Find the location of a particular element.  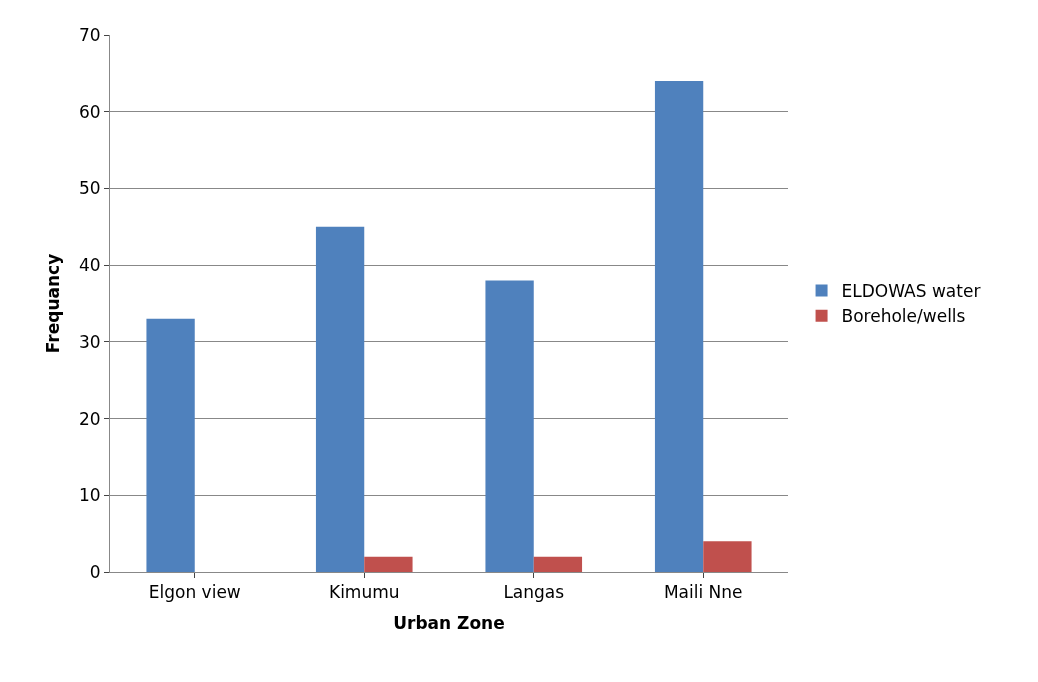

x-axis-title: Urban Zone is located at coordinates (449, 622).